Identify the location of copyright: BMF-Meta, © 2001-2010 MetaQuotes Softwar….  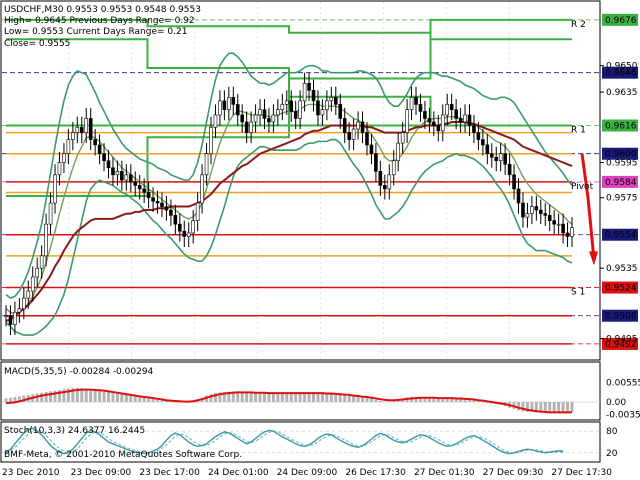
(123, 455).